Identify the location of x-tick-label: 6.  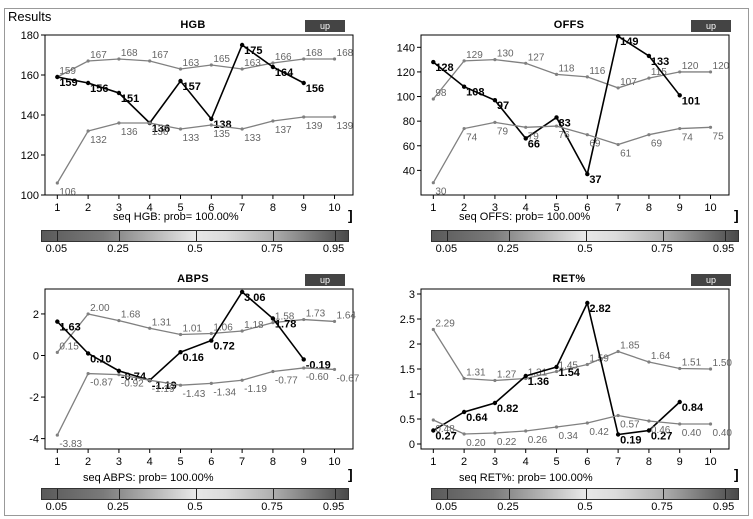
(587, 462).